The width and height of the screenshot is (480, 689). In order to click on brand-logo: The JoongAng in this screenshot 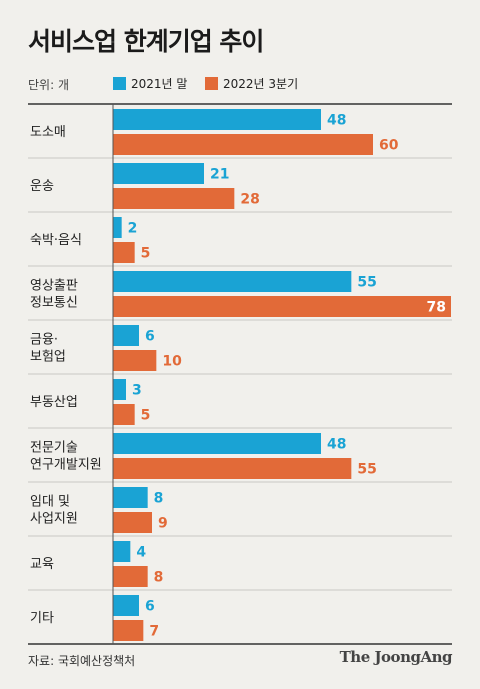, I will do `click(396, 657)`.